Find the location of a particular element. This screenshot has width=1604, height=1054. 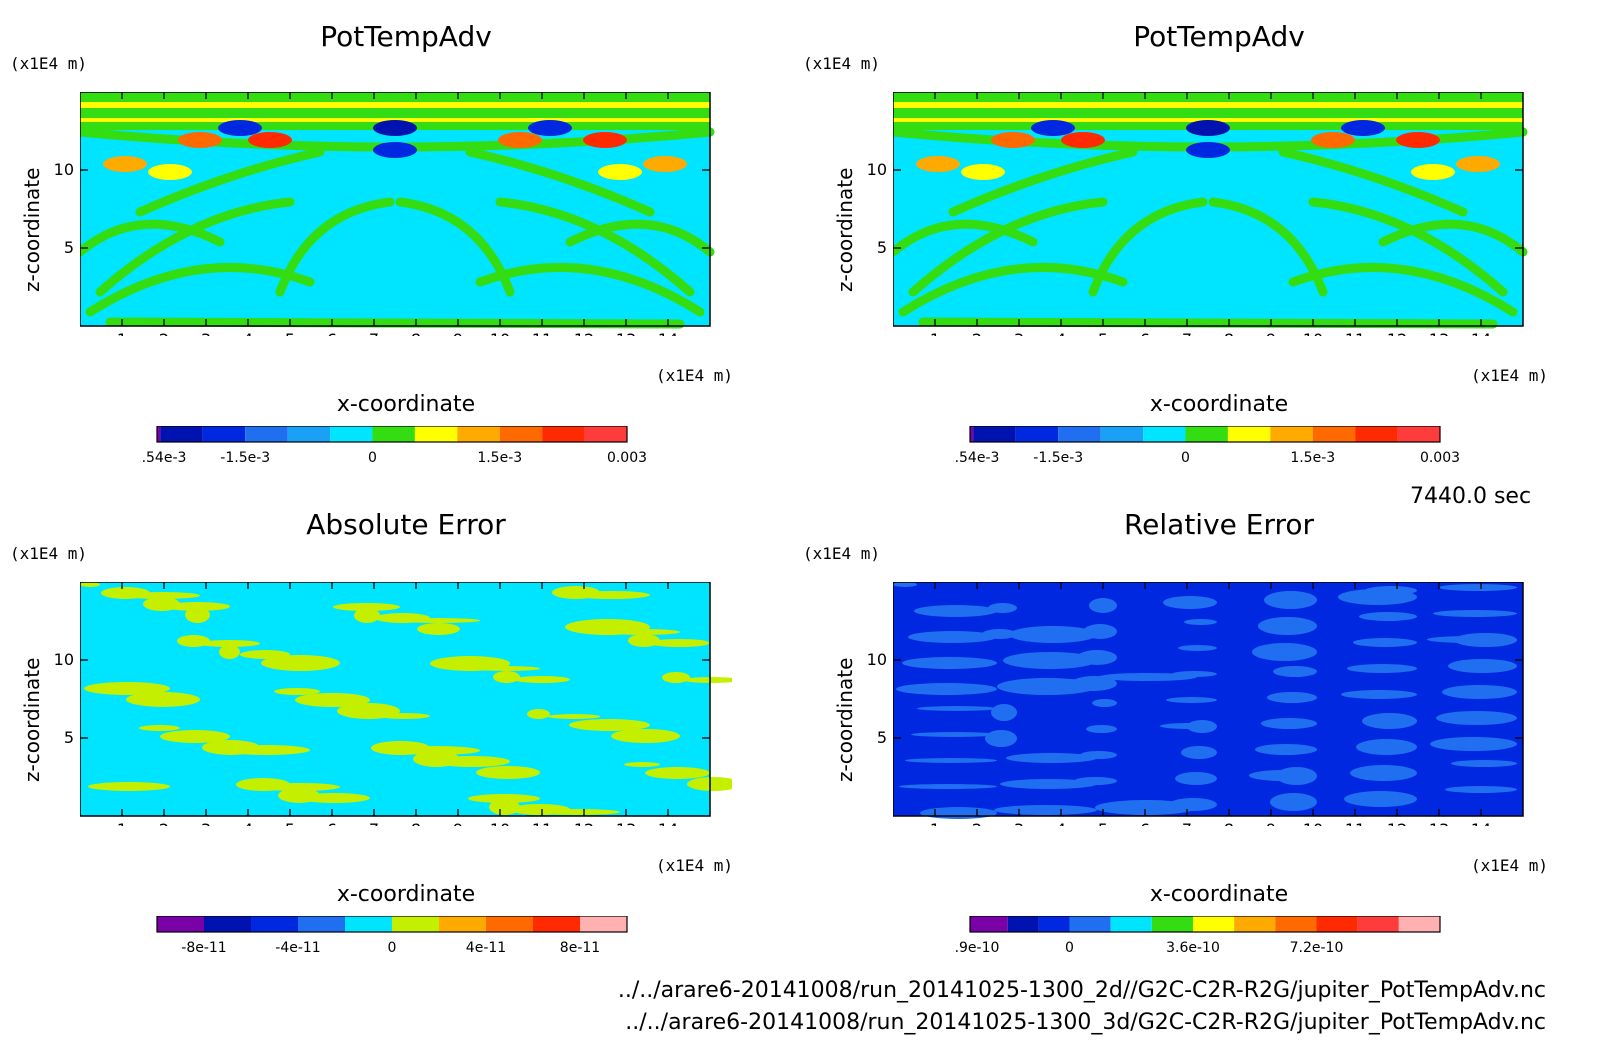

colorbar-tick-label: -2.9e-10 is located at coordinates (976, 948).